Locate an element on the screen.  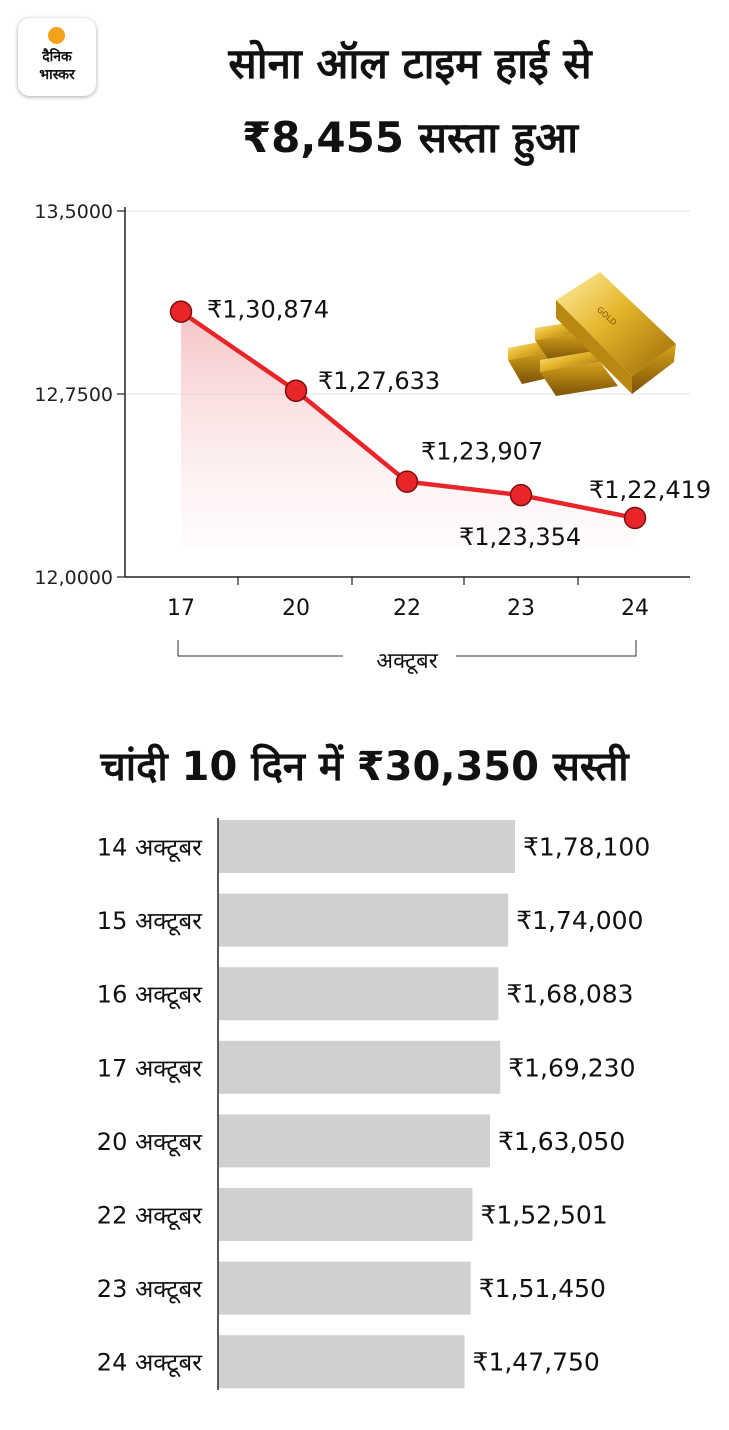
logo-line-1: दैनिक is located at coordinates (57, 57).